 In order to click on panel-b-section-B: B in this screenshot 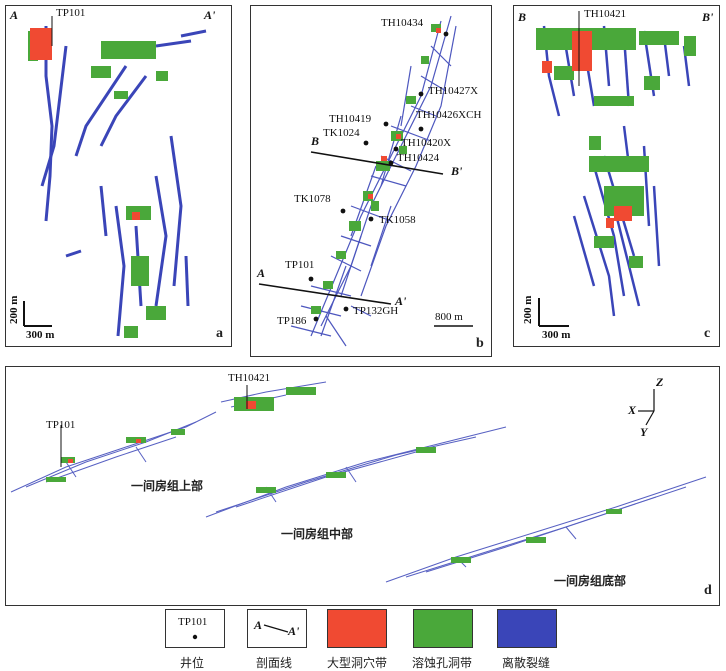, I will do `click(315, 141)`.